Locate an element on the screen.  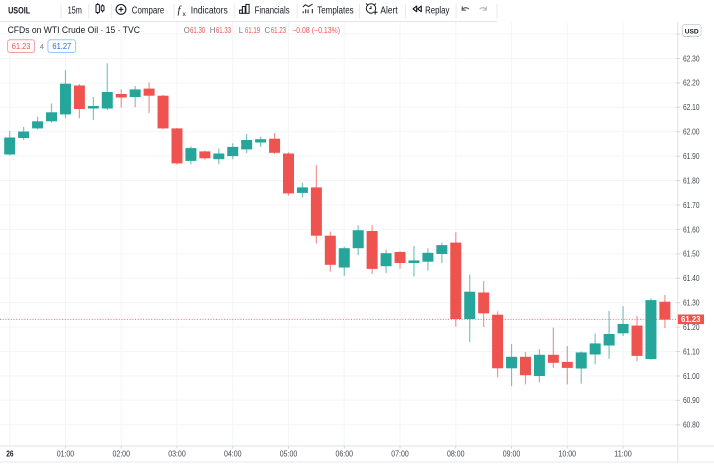
svg-text: 61.40 is located at coordinates (691, 278).